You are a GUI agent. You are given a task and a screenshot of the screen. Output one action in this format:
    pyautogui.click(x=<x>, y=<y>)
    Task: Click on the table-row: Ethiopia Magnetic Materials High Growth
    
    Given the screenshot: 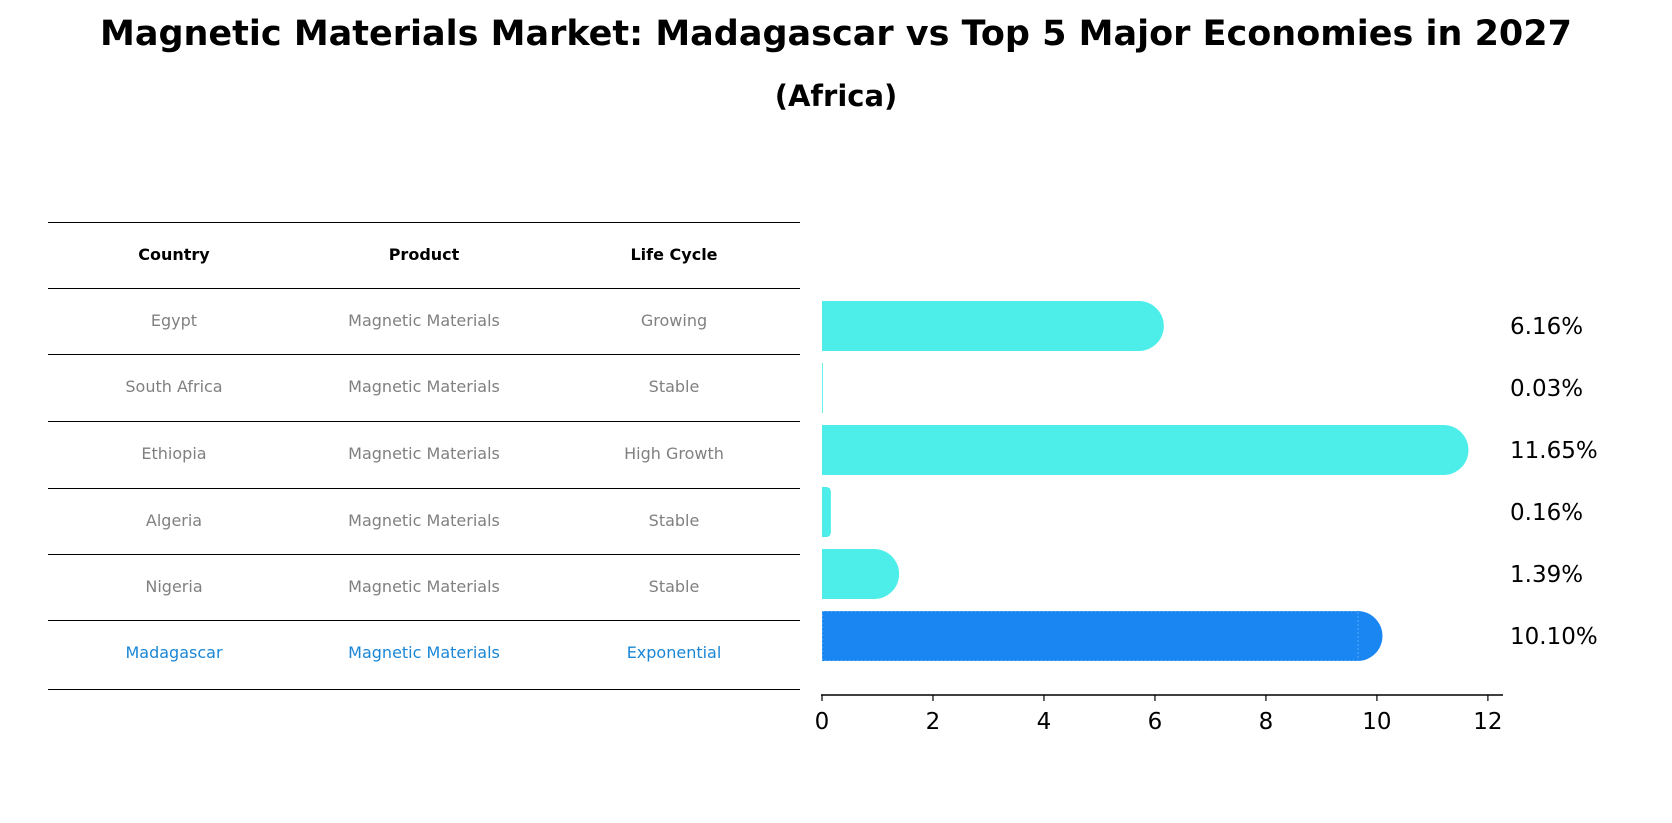 What is the action you would take?
    pyautogui.click(x=424, y=454)
    